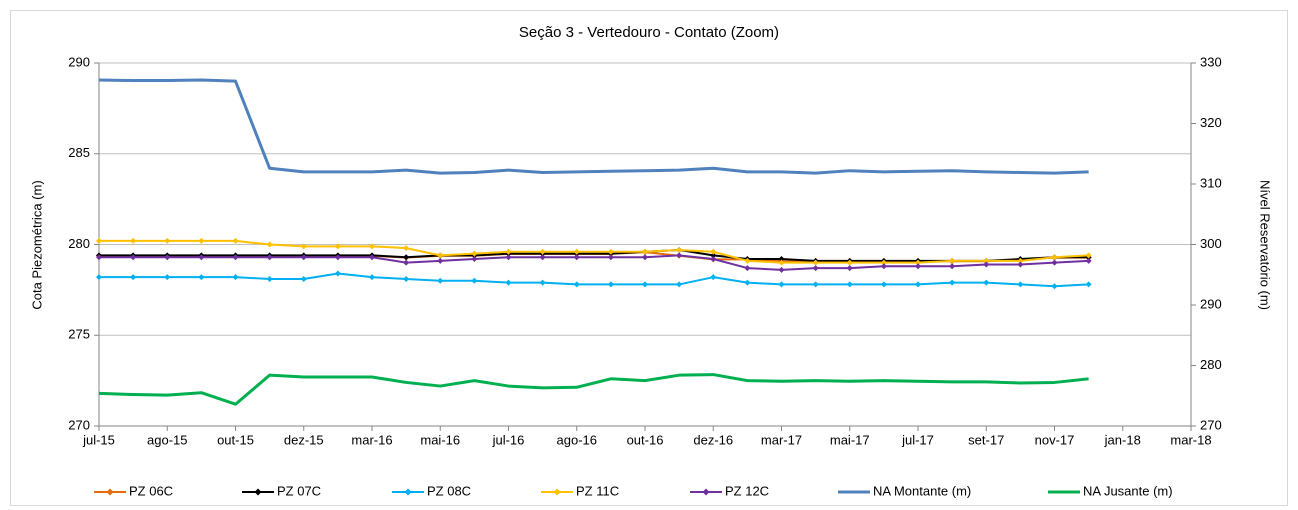  What do you see at coordinates (440, 439) in the screenshot?
I see `x-tick-label: mai-16` at bounding box center [440, 439].